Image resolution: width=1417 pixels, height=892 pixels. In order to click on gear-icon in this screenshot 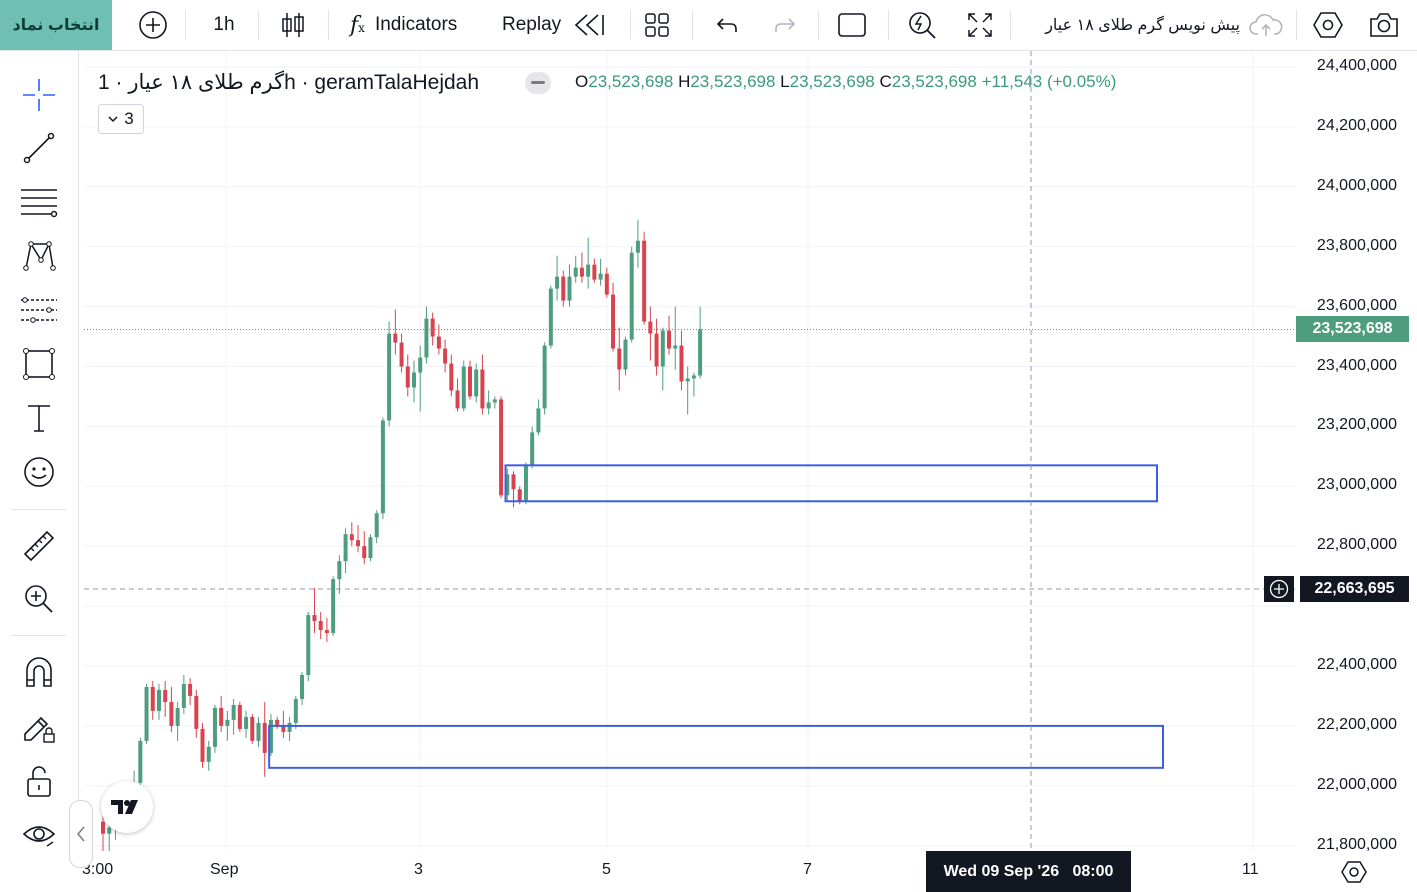, I will do `click(1354, 872)`.